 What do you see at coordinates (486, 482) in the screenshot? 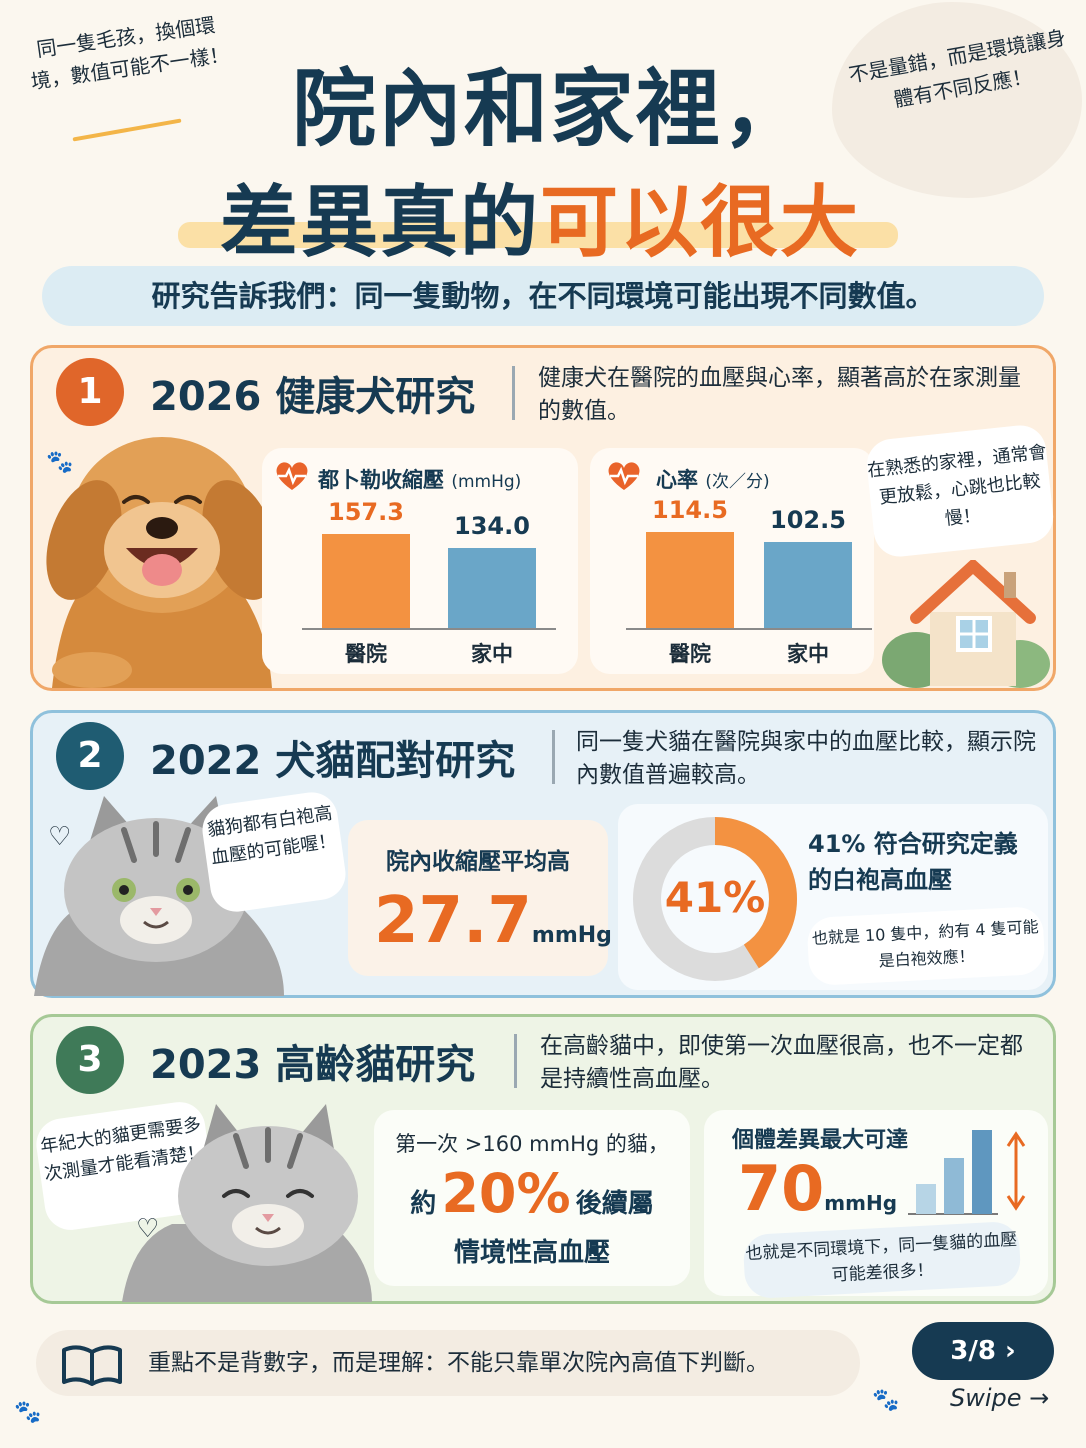
I see `chart1-unit: (mmHg)` at bounding box center [486, 482].